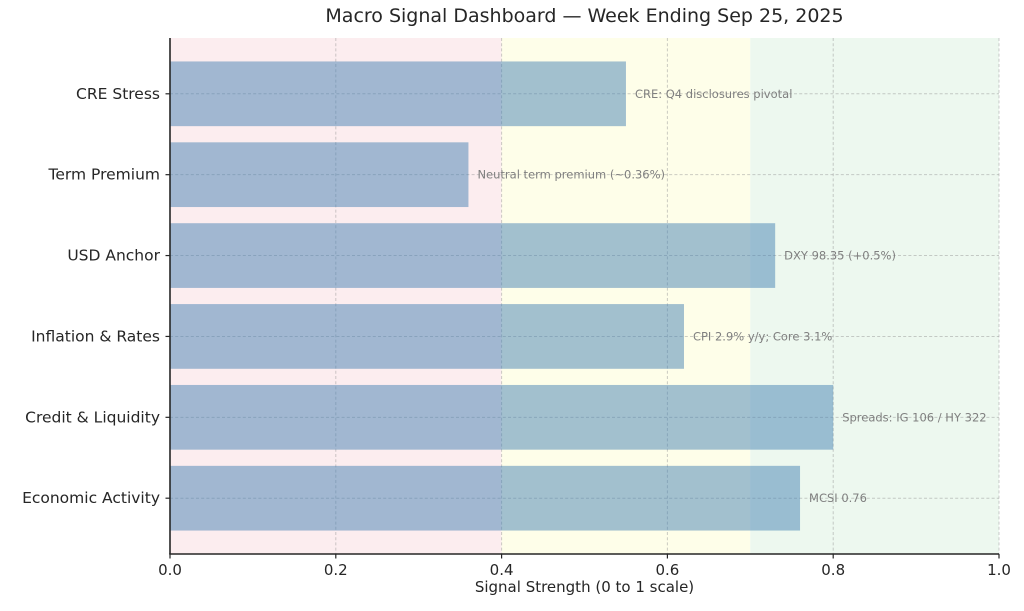 The width and height of the screenshot is (1024, 611). Describe the element at coordinates (584, 587) in the screenshot. I see `x-axis-label: Signal Strength (0 to 1 scale)` at that location.